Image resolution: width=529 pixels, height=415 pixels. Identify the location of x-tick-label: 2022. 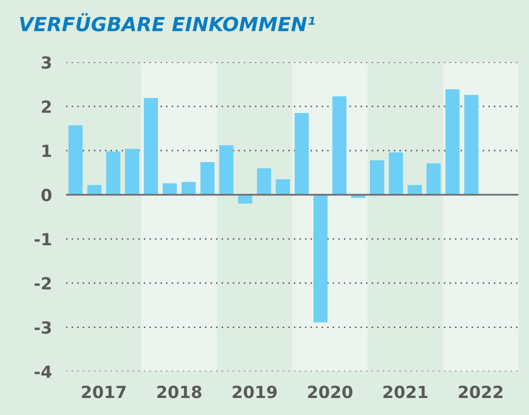
(480, 392).